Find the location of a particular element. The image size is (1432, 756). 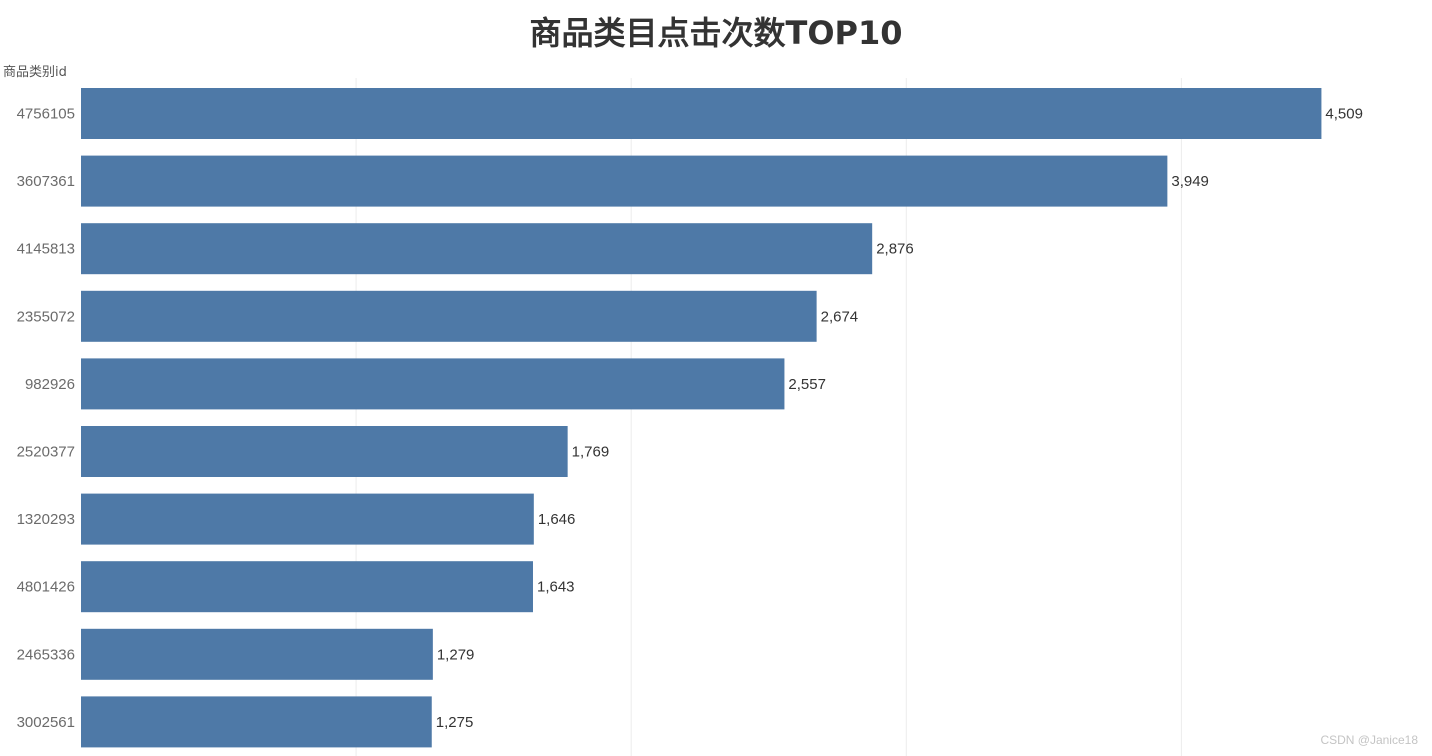

category-label: 4756105 is located at coordinates (46, 114).